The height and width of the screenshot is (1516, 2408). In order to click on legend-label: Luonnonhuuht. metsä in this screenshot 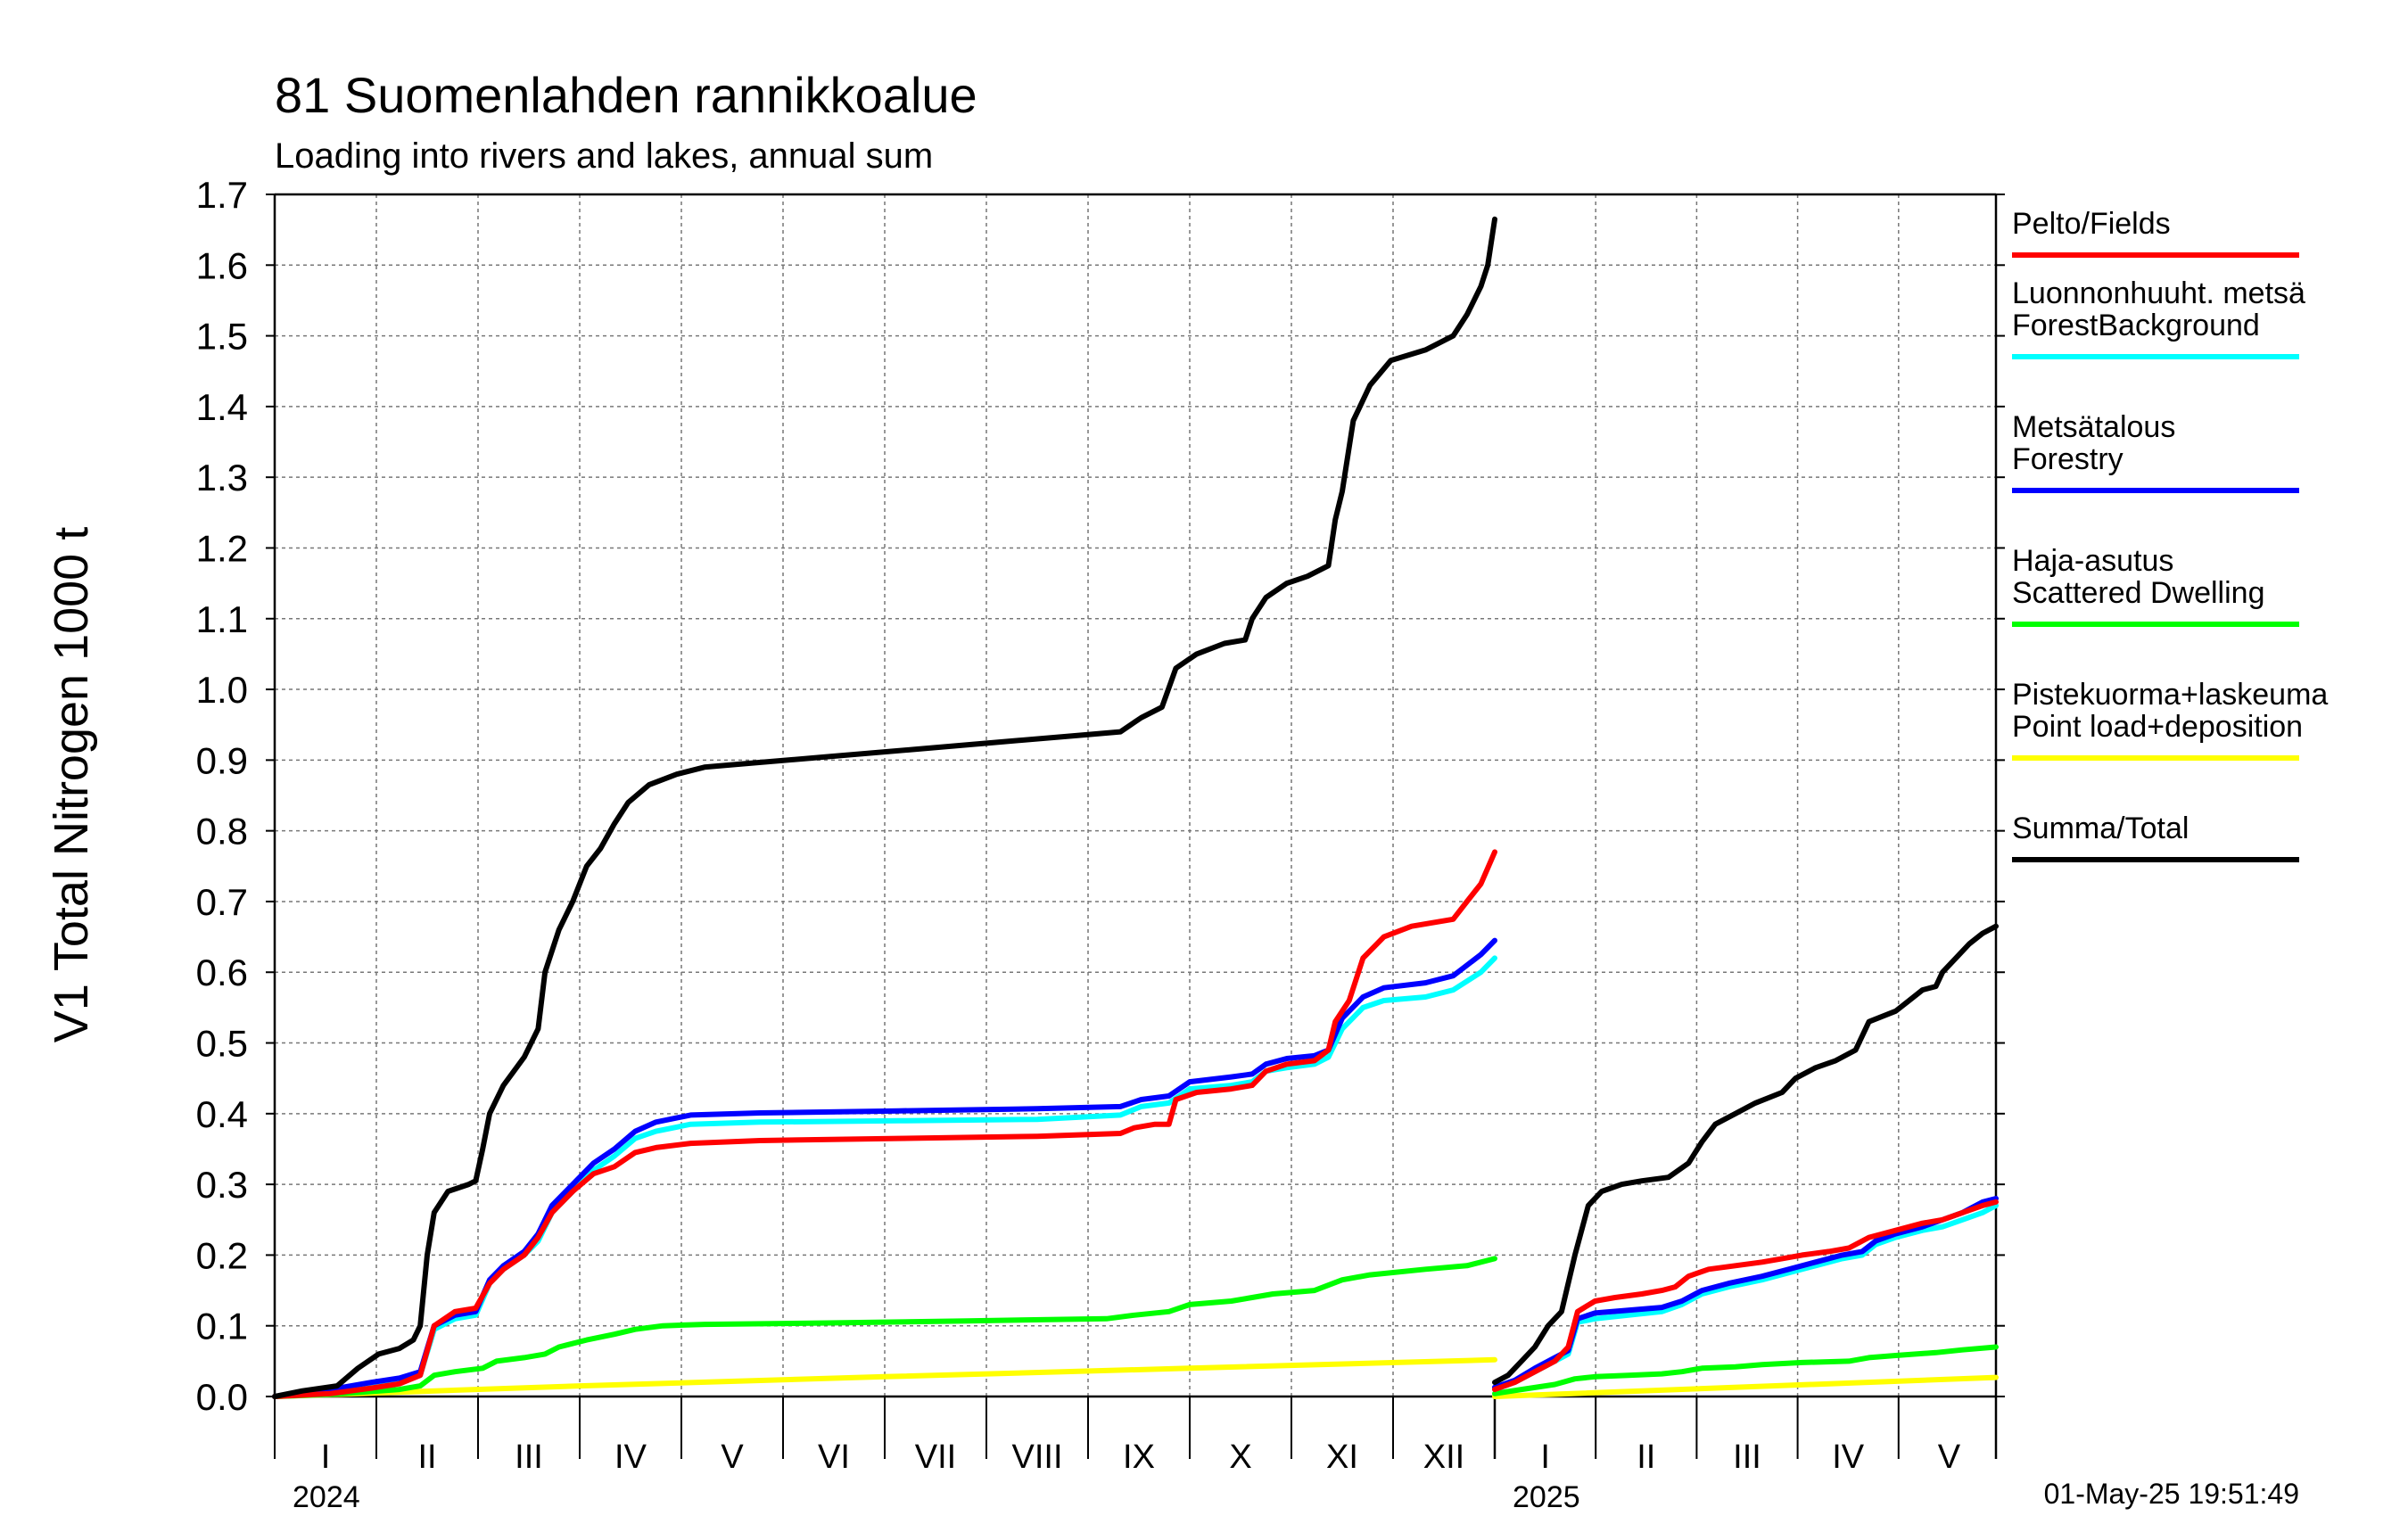, I will do `click(2158, 293)`.